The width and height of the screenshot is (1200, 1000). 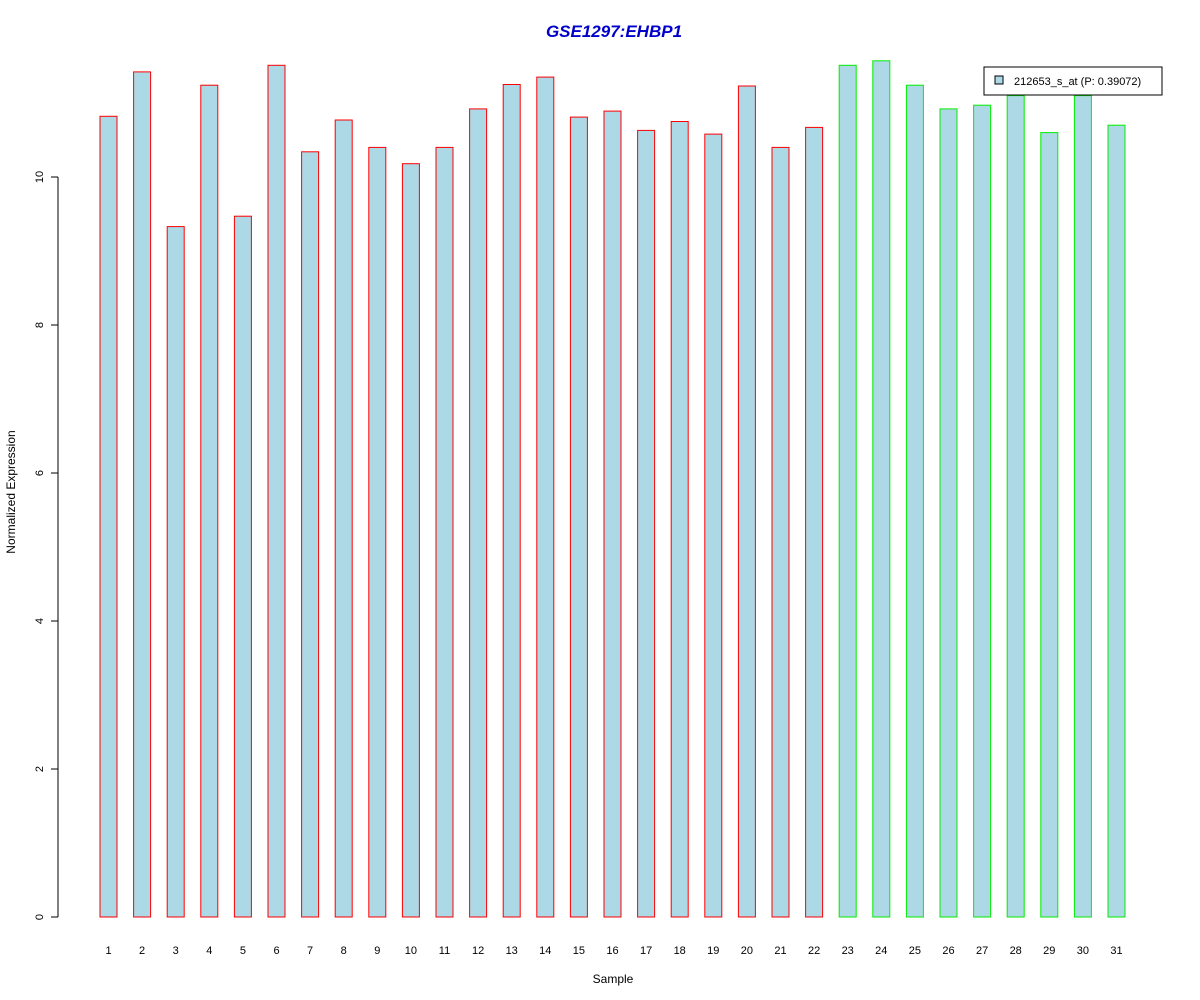 I want to click on x-tick-label: 17, so click(x=646, y=951).